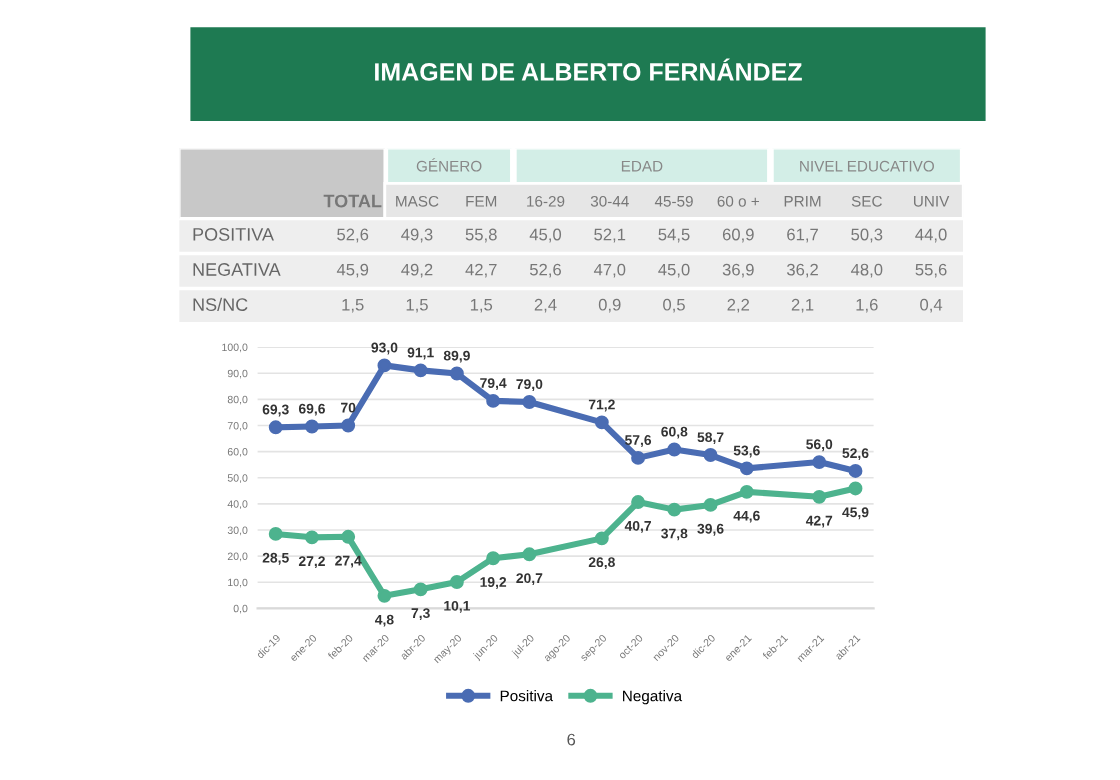  Describe the element at coordinates (481, 270) in the screenshot. I see `text: 42,7` at that location.